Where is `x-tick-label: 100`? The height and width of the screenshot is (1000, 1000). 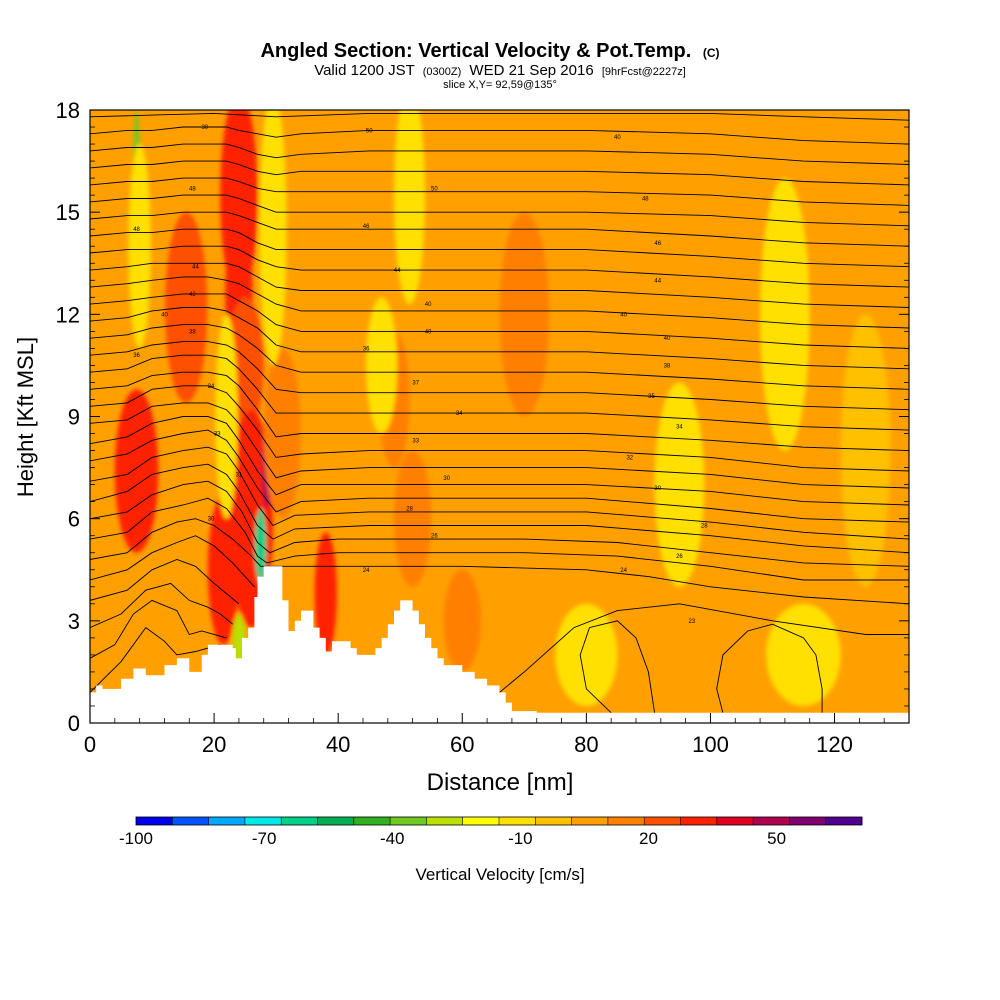 x-tick-label: 100 is located at coordinates (710, 744).